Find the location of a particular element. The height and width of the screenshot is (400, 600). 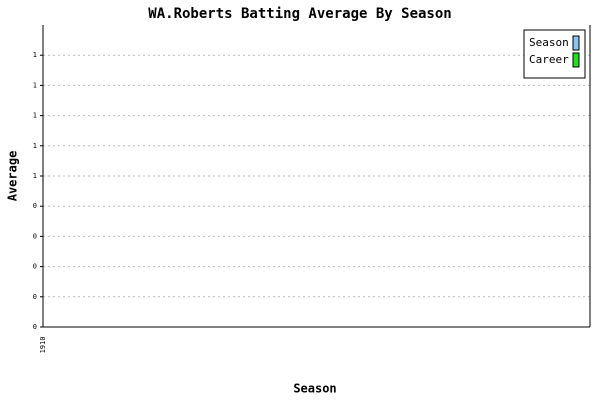

x-tick-label: 1910 is located at coordinates (43, 345).